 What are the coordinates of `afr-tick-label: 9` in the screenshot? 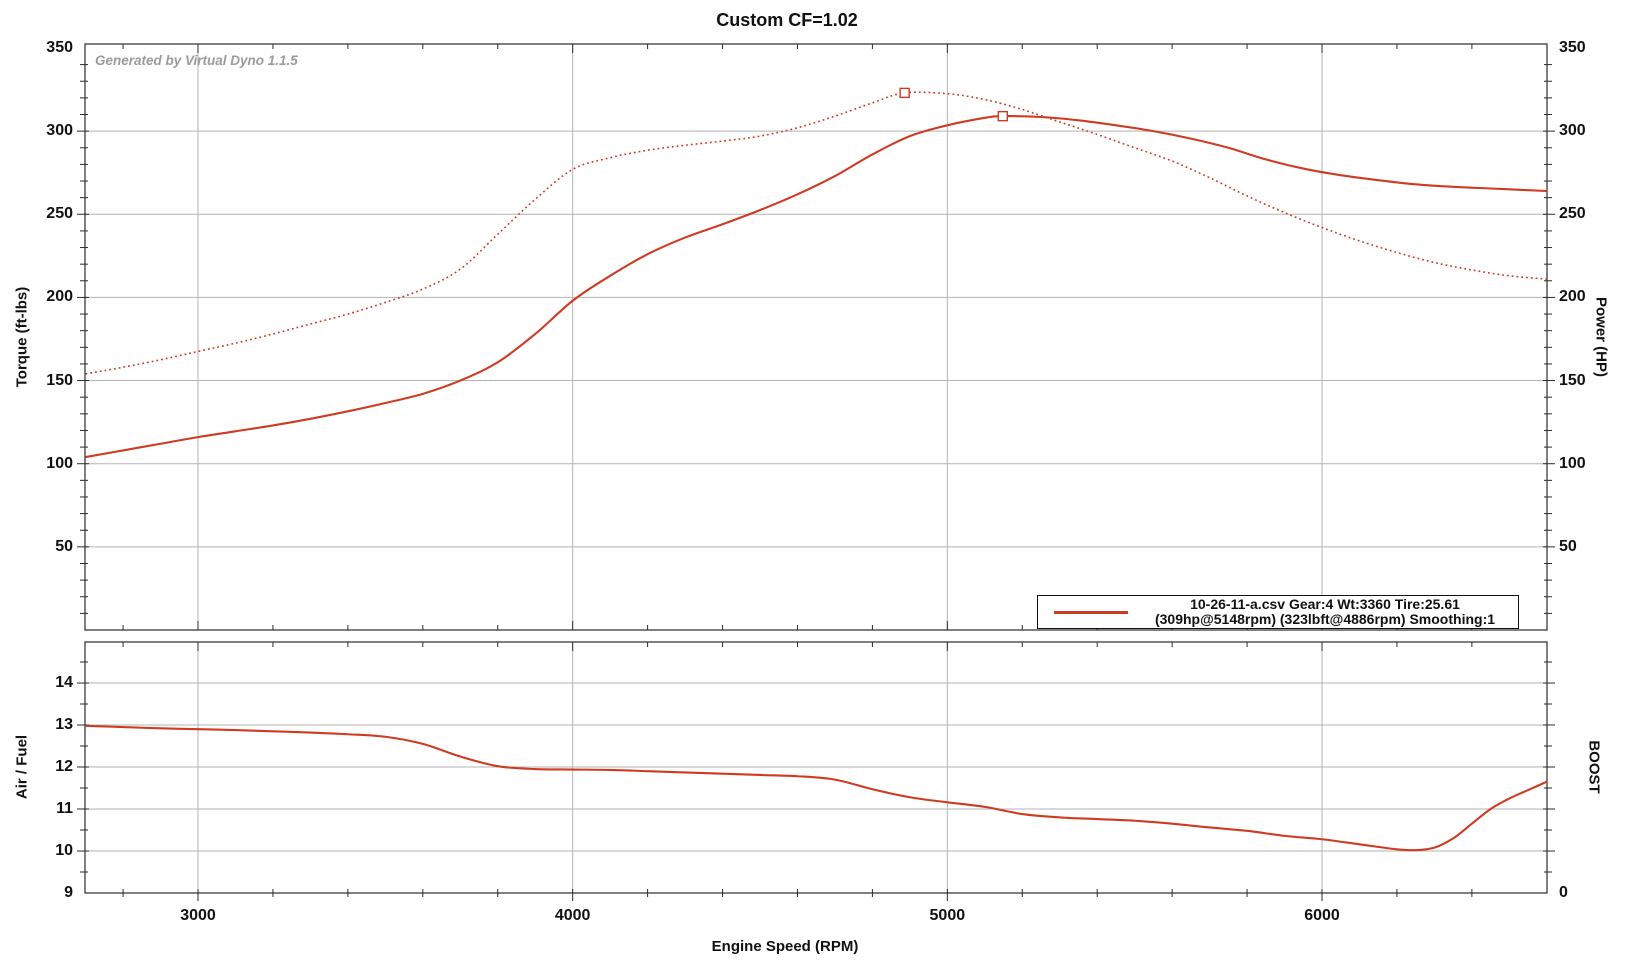 It's located at (68, 892).